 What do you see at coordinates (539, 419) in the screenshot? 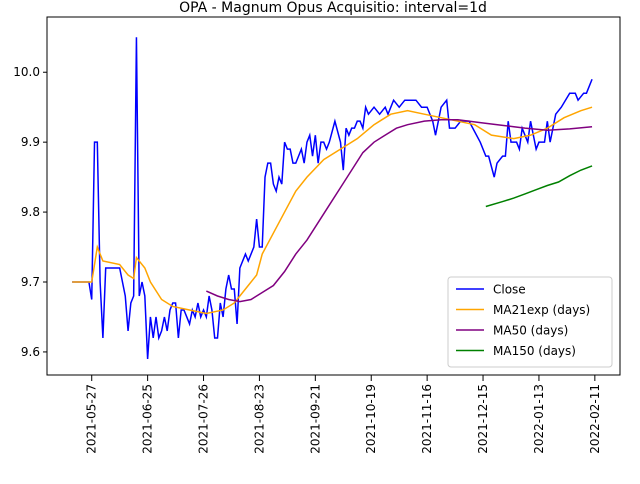
I see `x-tick-label: 2022-01-13` at bounding box center [539, 419].